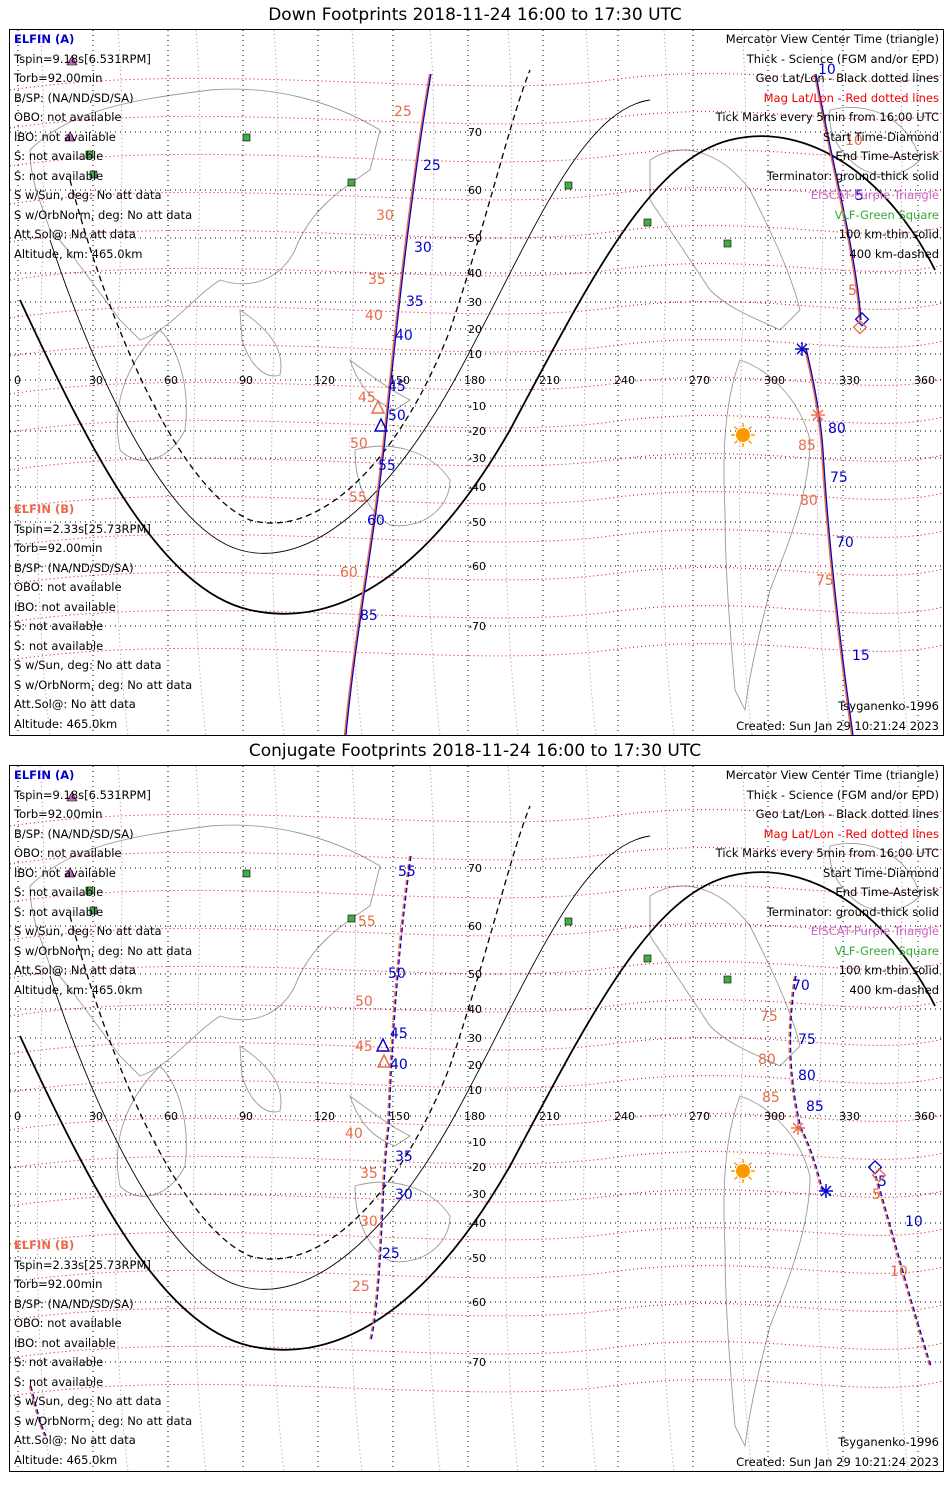 This screenshot has height=1500, width=950. I want to click on lon-label: 30, so click(96, 1116).